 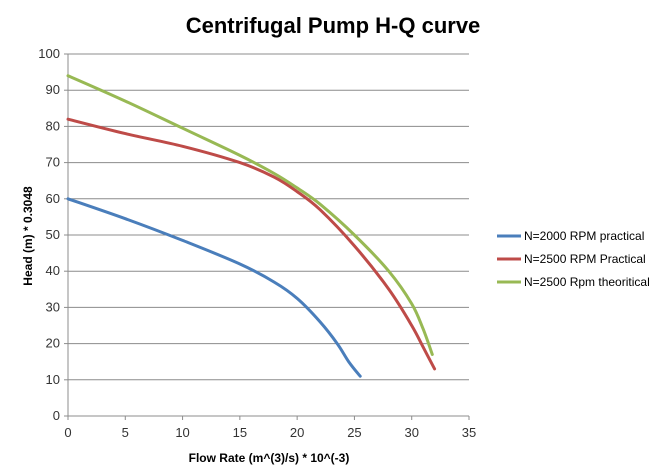 I want to click on y-tick-label: 10, so click(x=53, y=379).